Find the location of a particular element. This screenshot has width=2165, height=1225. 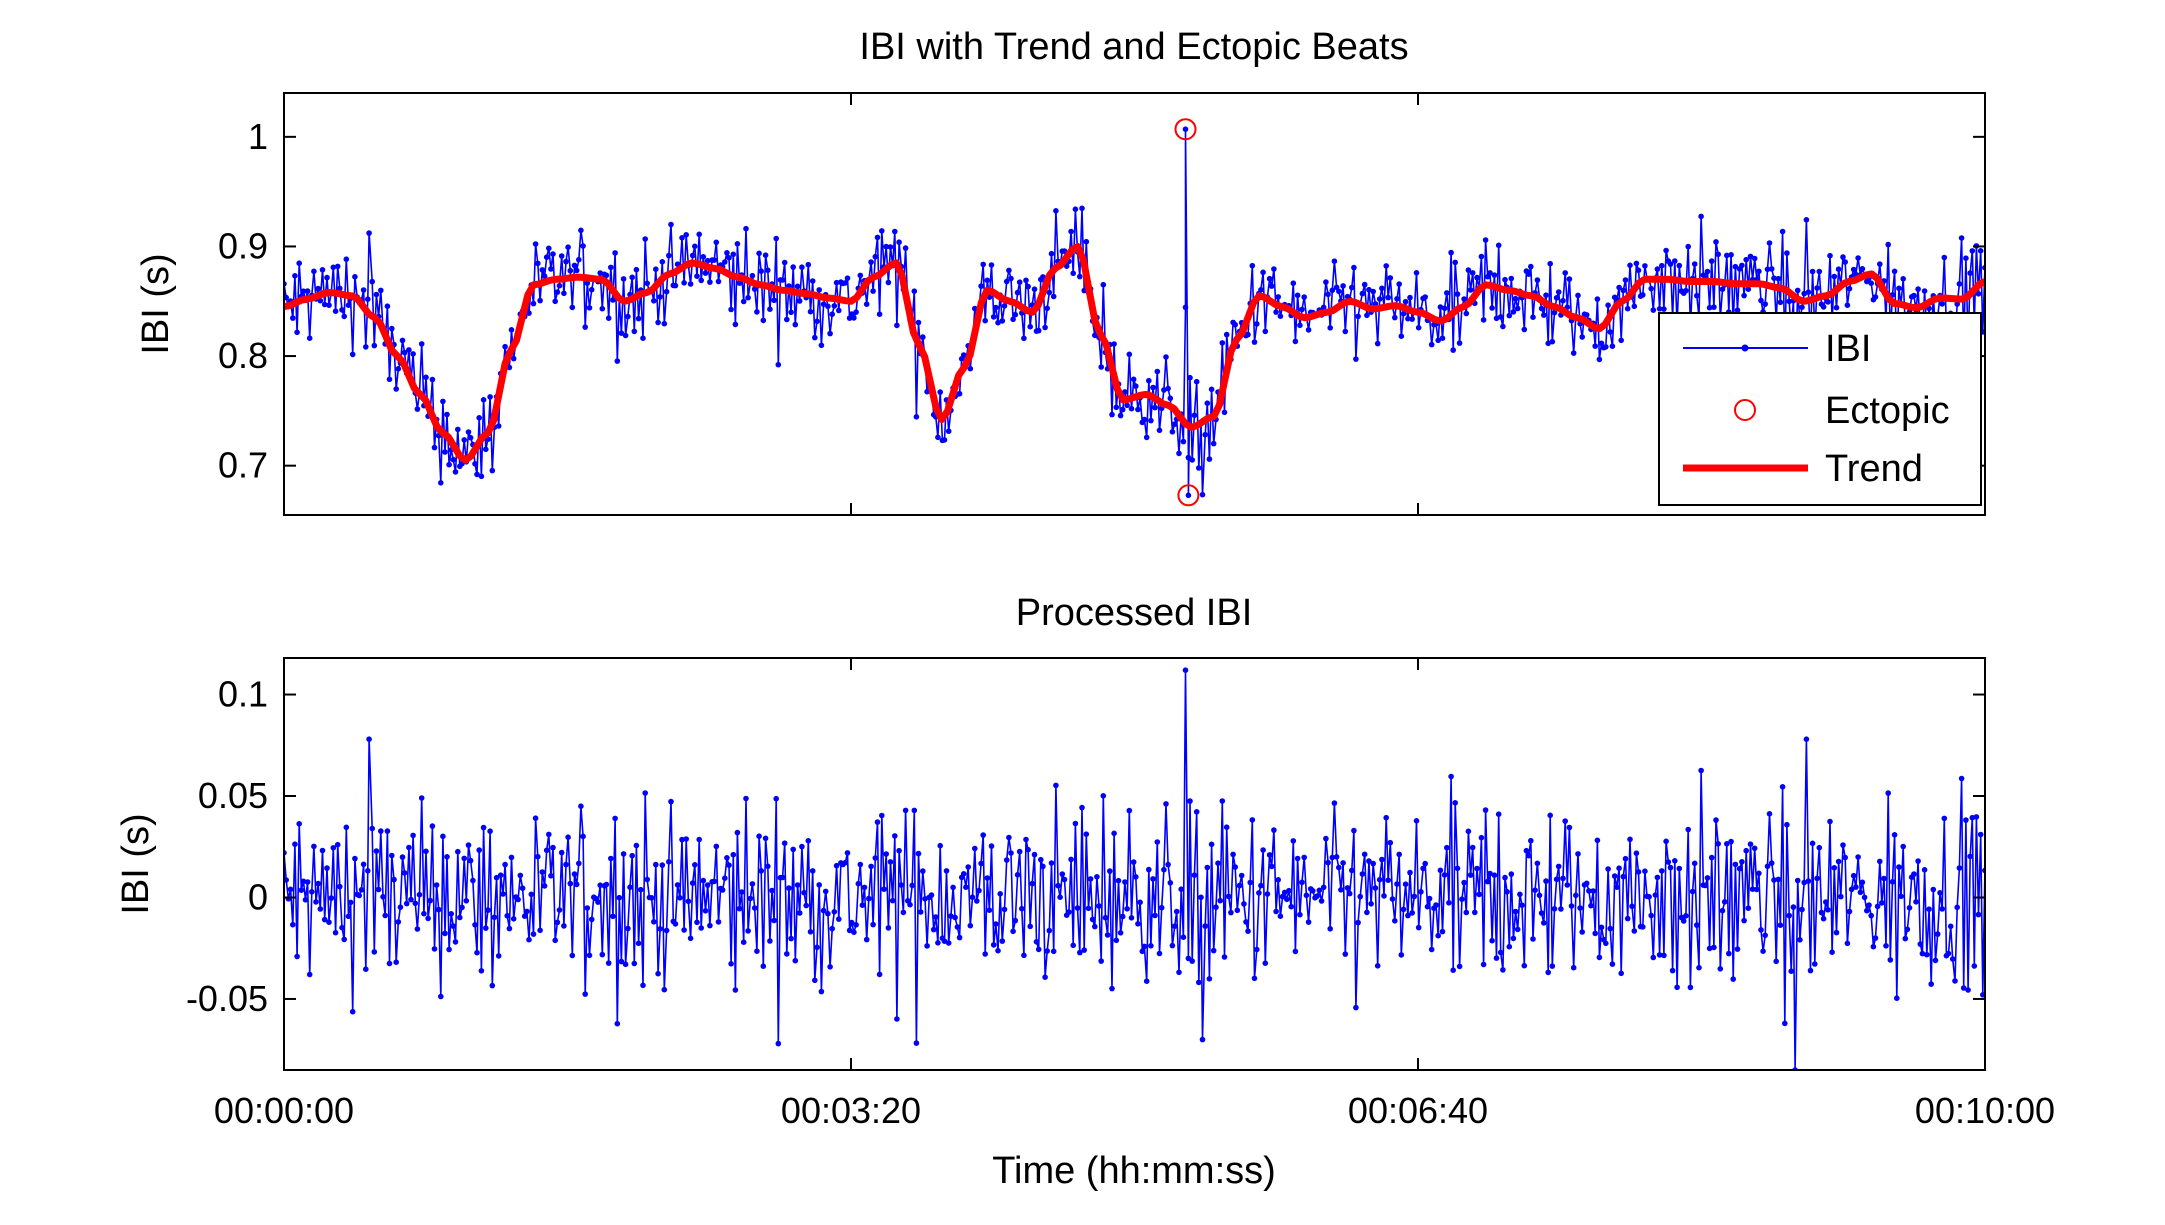

legend-ectopic-label: Ectopic is located at coordinates (1887, 411).